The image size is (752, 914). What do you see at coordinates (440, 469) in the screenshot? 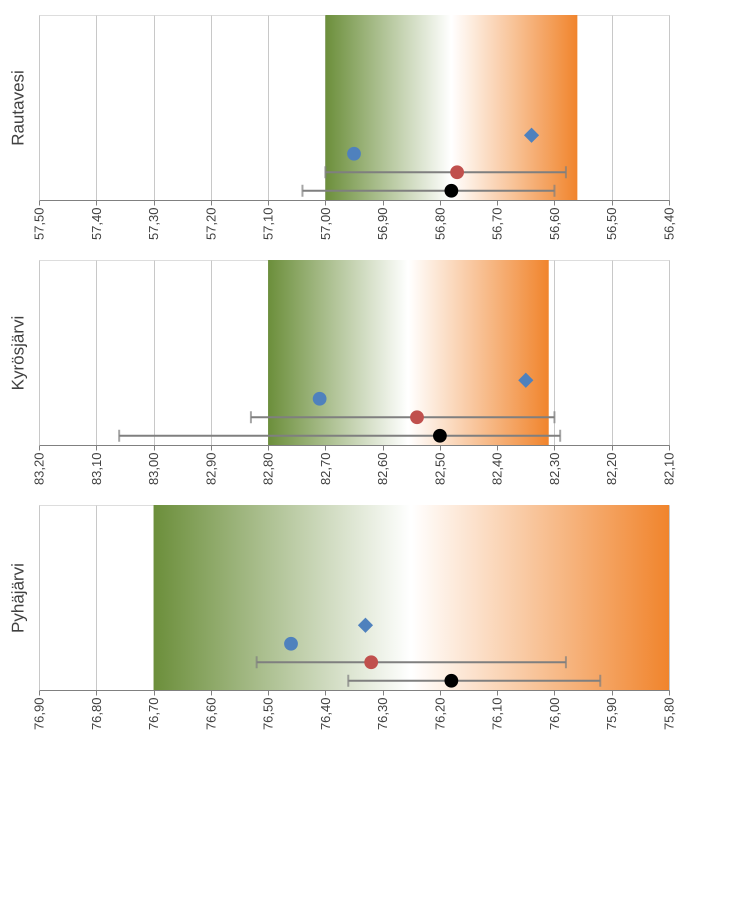
I see `x-tick-label: 82,50` at bounding box center [440, 469].